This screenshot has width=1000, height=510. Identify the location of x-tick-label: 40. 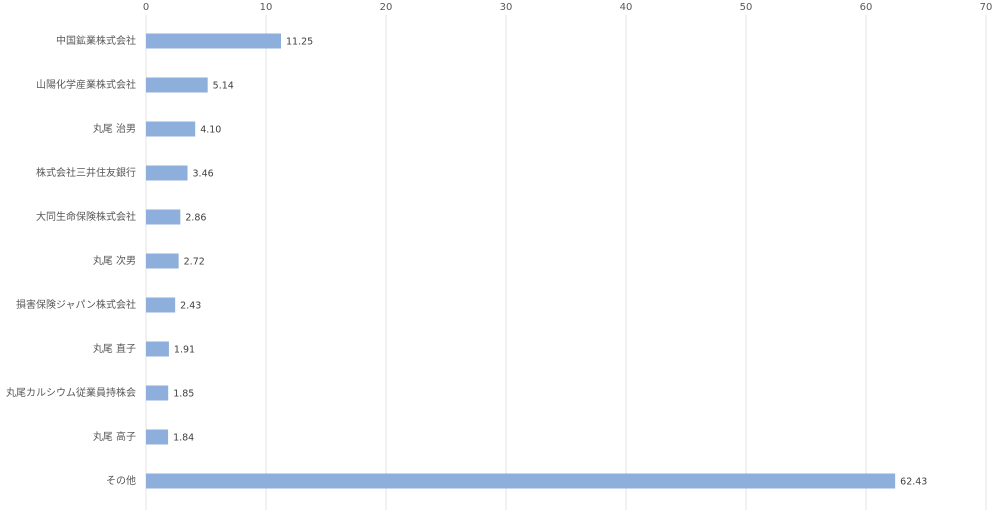
(626, 7).